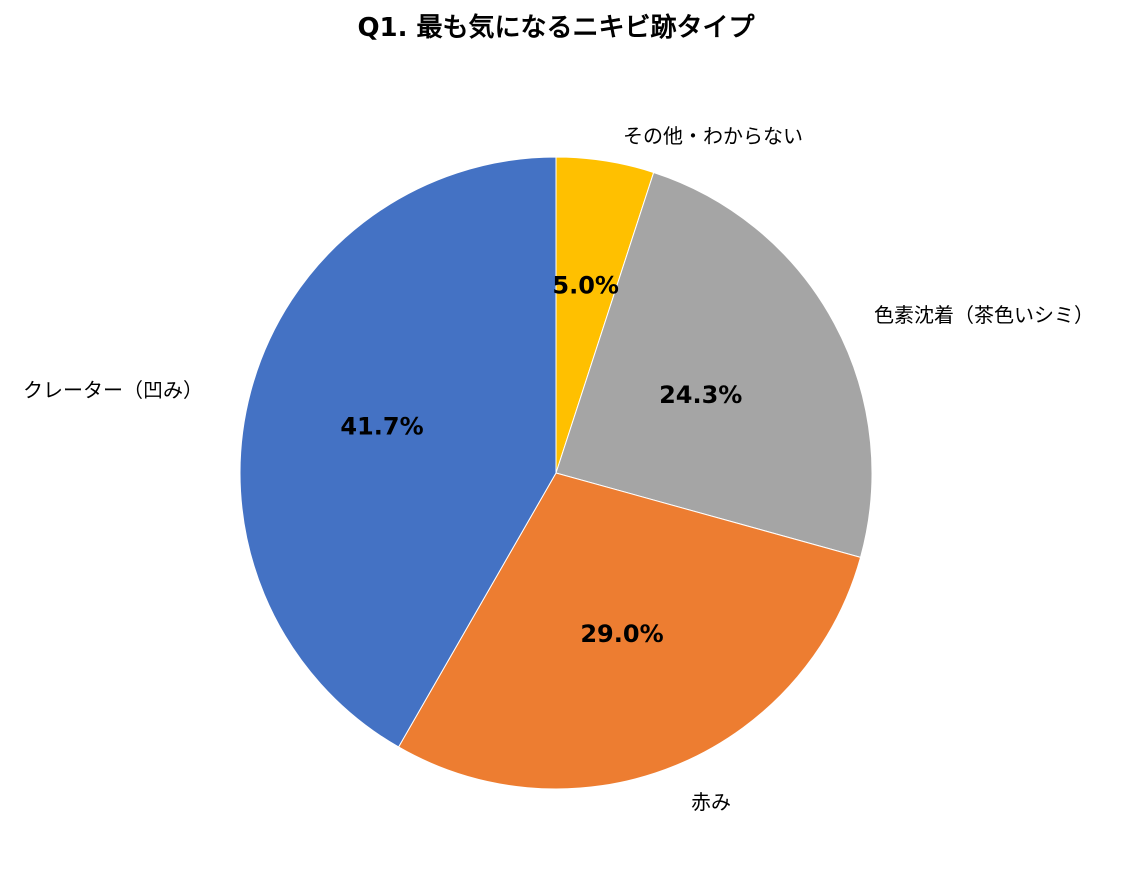  Describe the element at coordinates (713, 136) in the screenshot. I see `slice-category-label: その他・わからない` at that location.